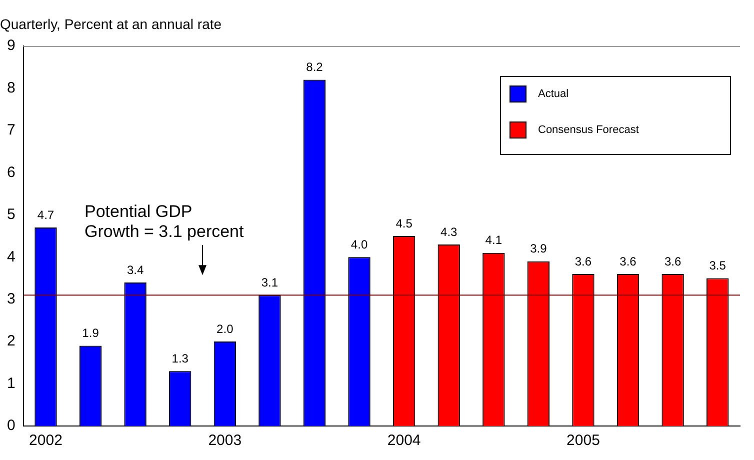 The image size is (754, 460). I want to click on y-tick-label: 3, so click(11, 299).